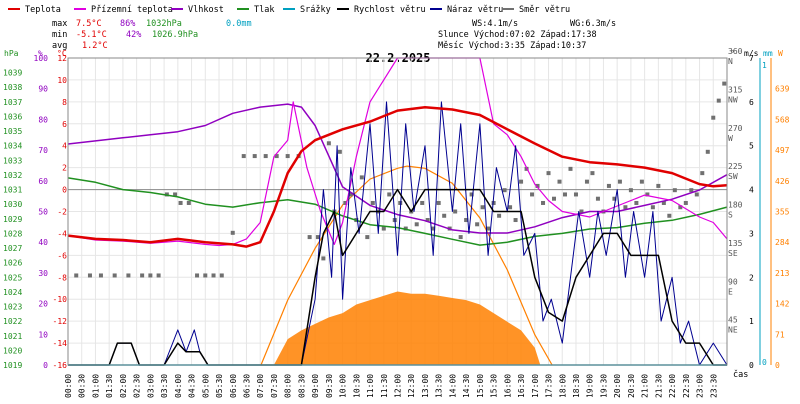 Image resolution: width=800 pixels, height=404 pixels. I want to click on x-tick-label: 12:30, so click(411, 386).